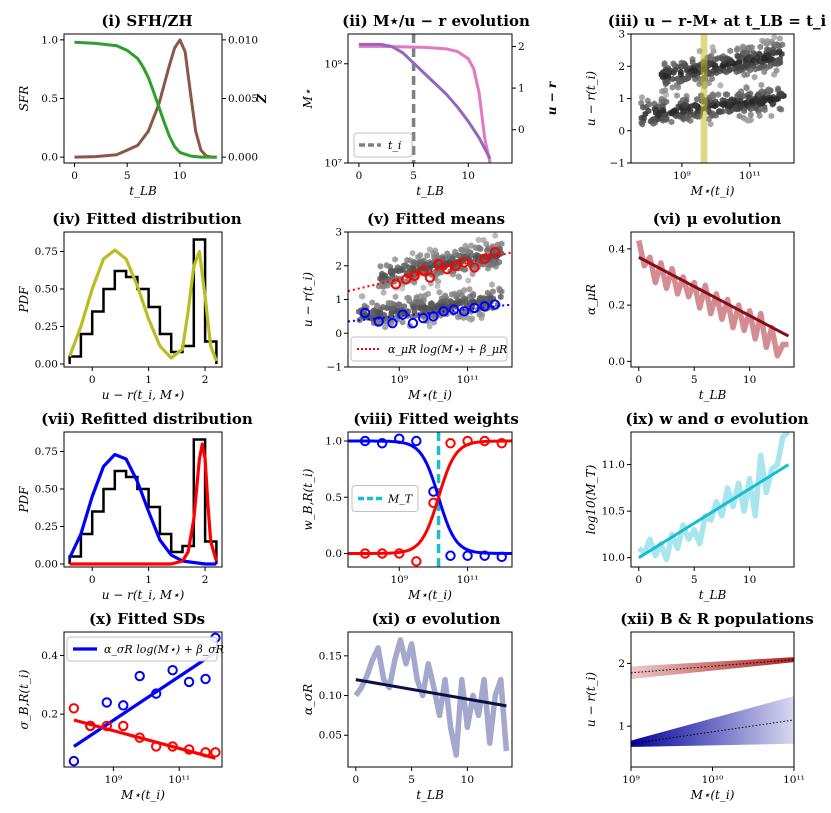  I want to click on x-tick-label: 10⁹, so click(631, 780).